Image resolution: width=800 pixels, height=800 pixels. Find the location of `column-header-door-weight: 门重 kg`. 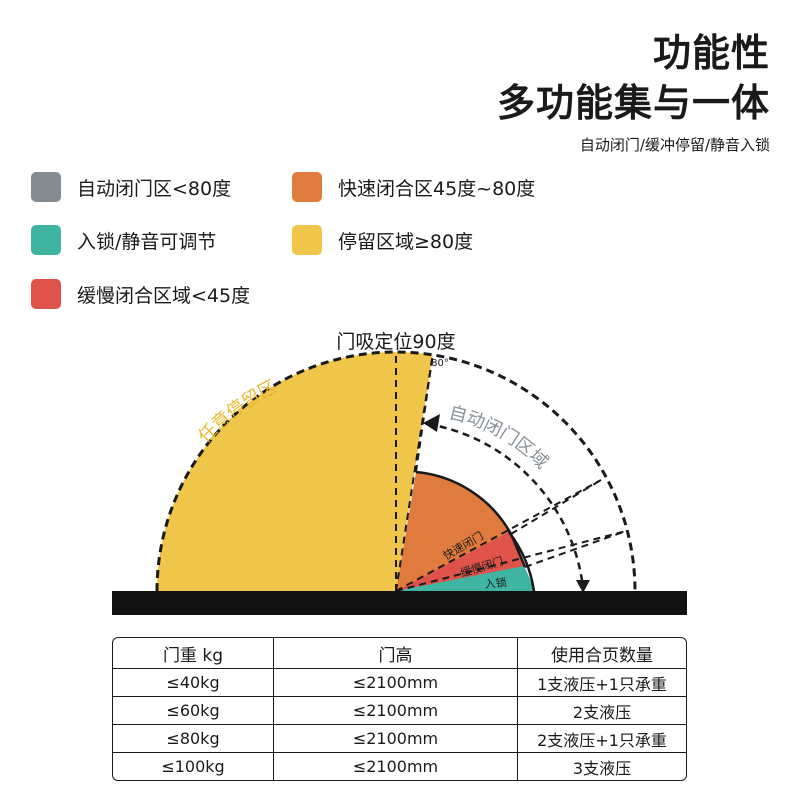

column-header-door-weight: 门重 kg is located at coordinates (193, 653).